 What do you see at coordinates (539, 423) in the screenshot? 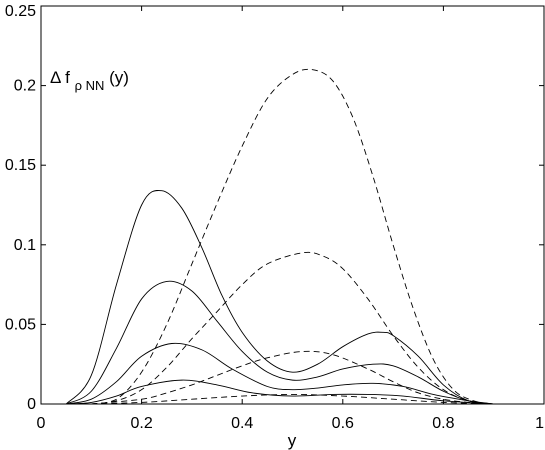
I see `x-tick-label: 1` at bounding box center [539, 423].